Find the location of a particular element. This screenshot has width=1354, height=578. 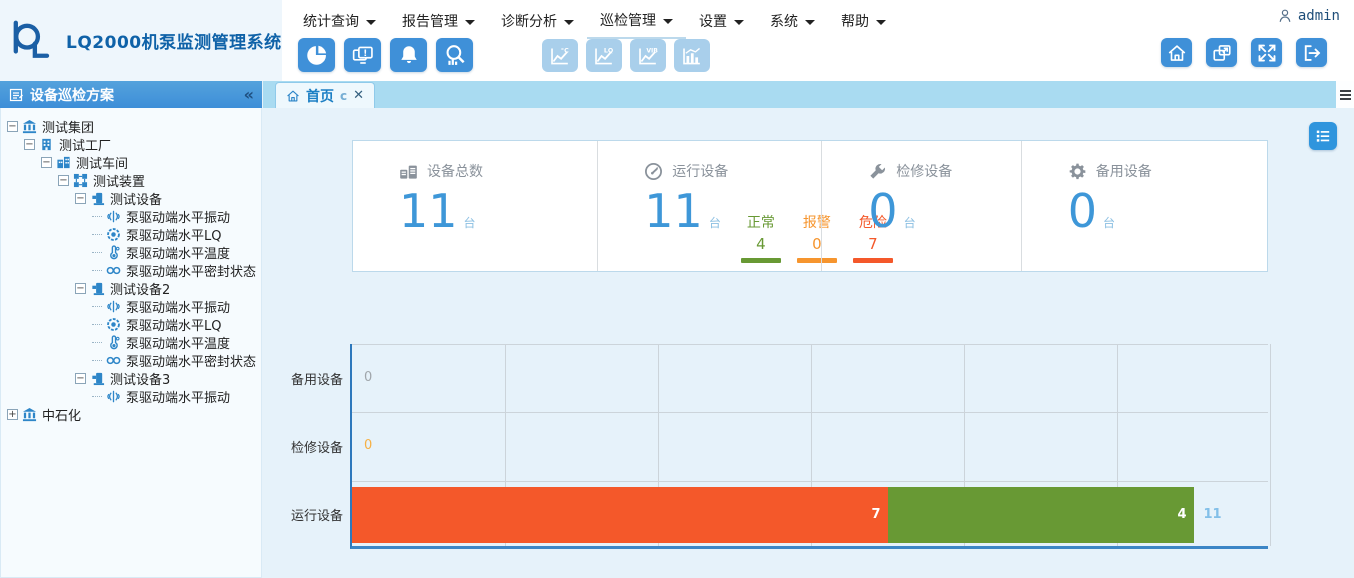

tree-expander-icon: + is located at coordinates (12, 414).